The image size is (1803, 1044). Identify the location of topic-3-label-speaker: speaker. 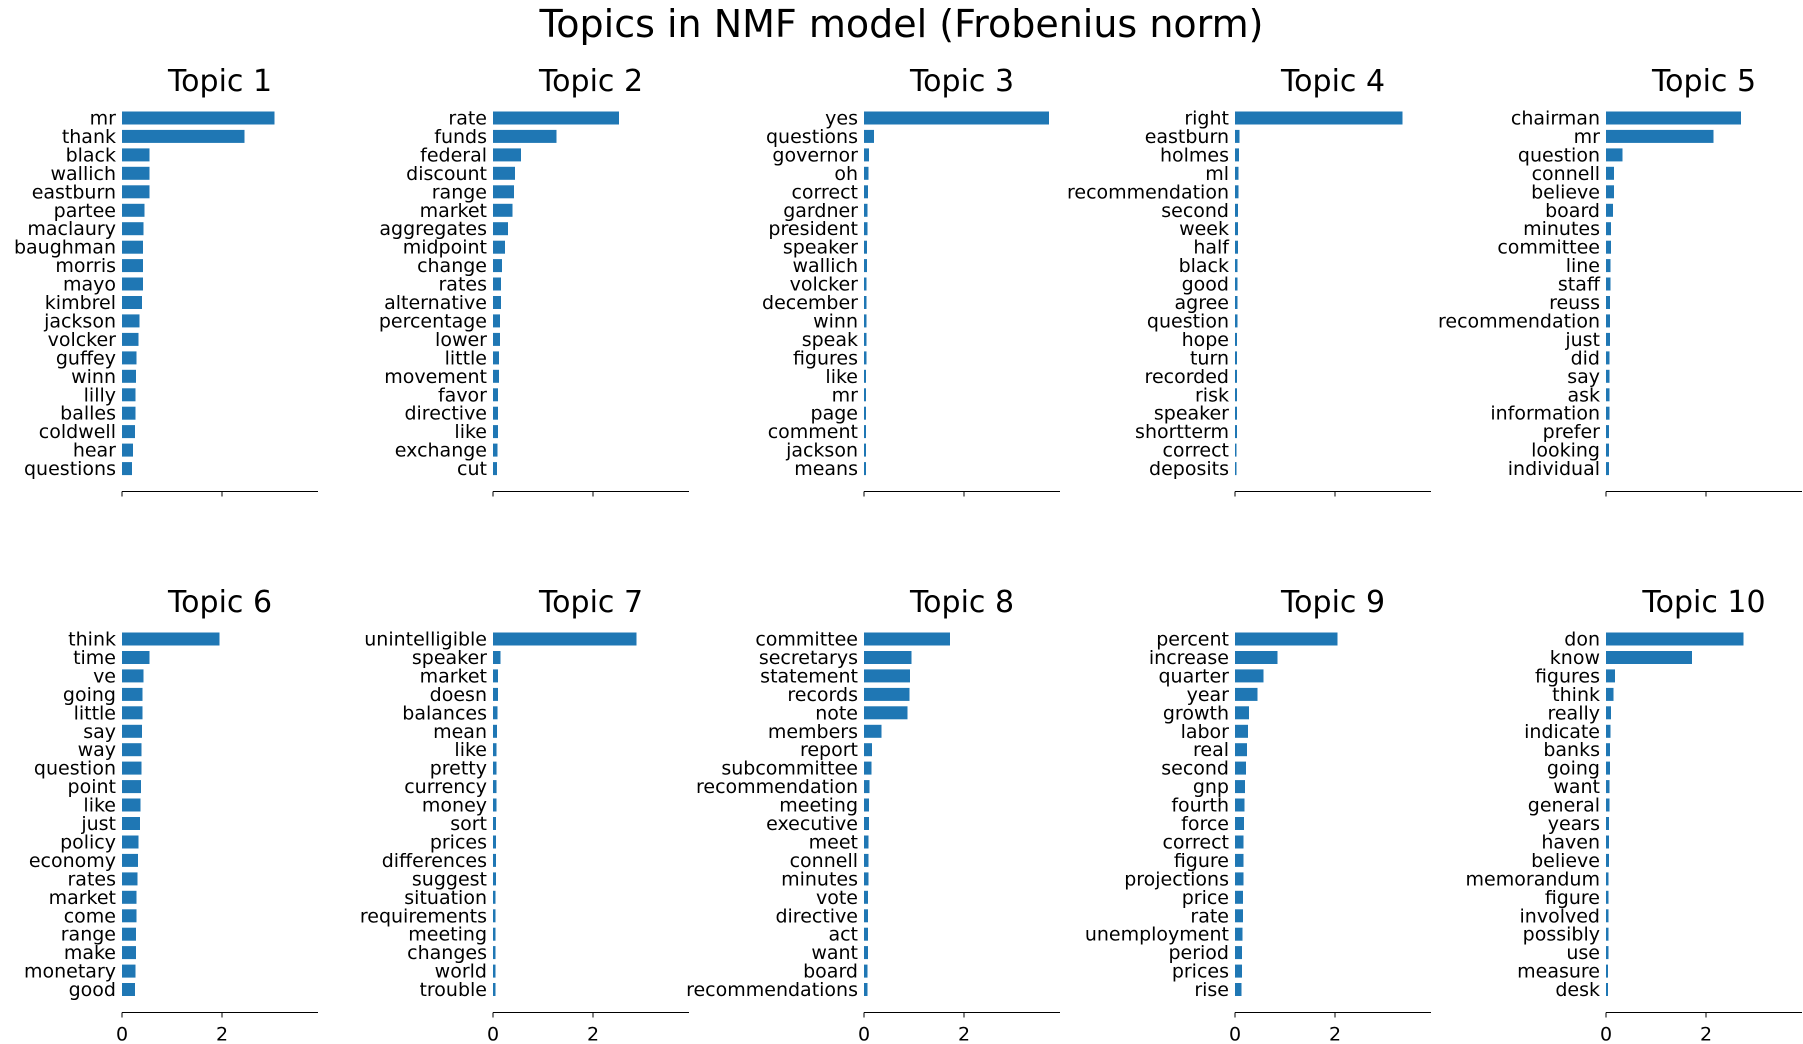
(820, 248).